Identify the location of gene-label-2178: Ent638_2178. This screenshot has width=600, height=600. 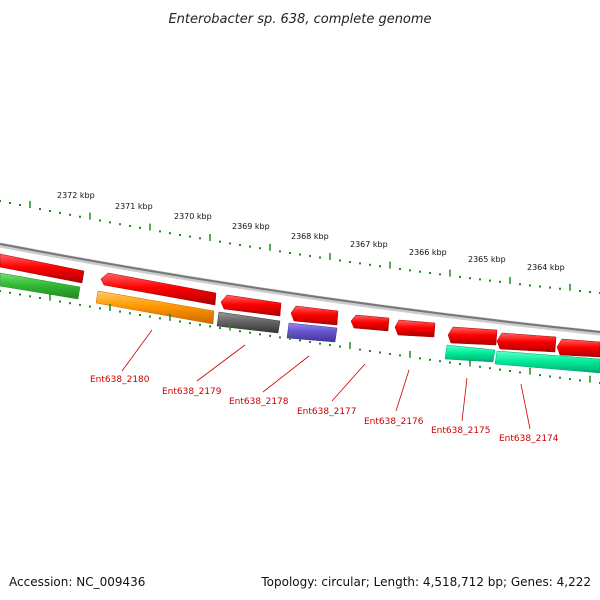
(259, 402).